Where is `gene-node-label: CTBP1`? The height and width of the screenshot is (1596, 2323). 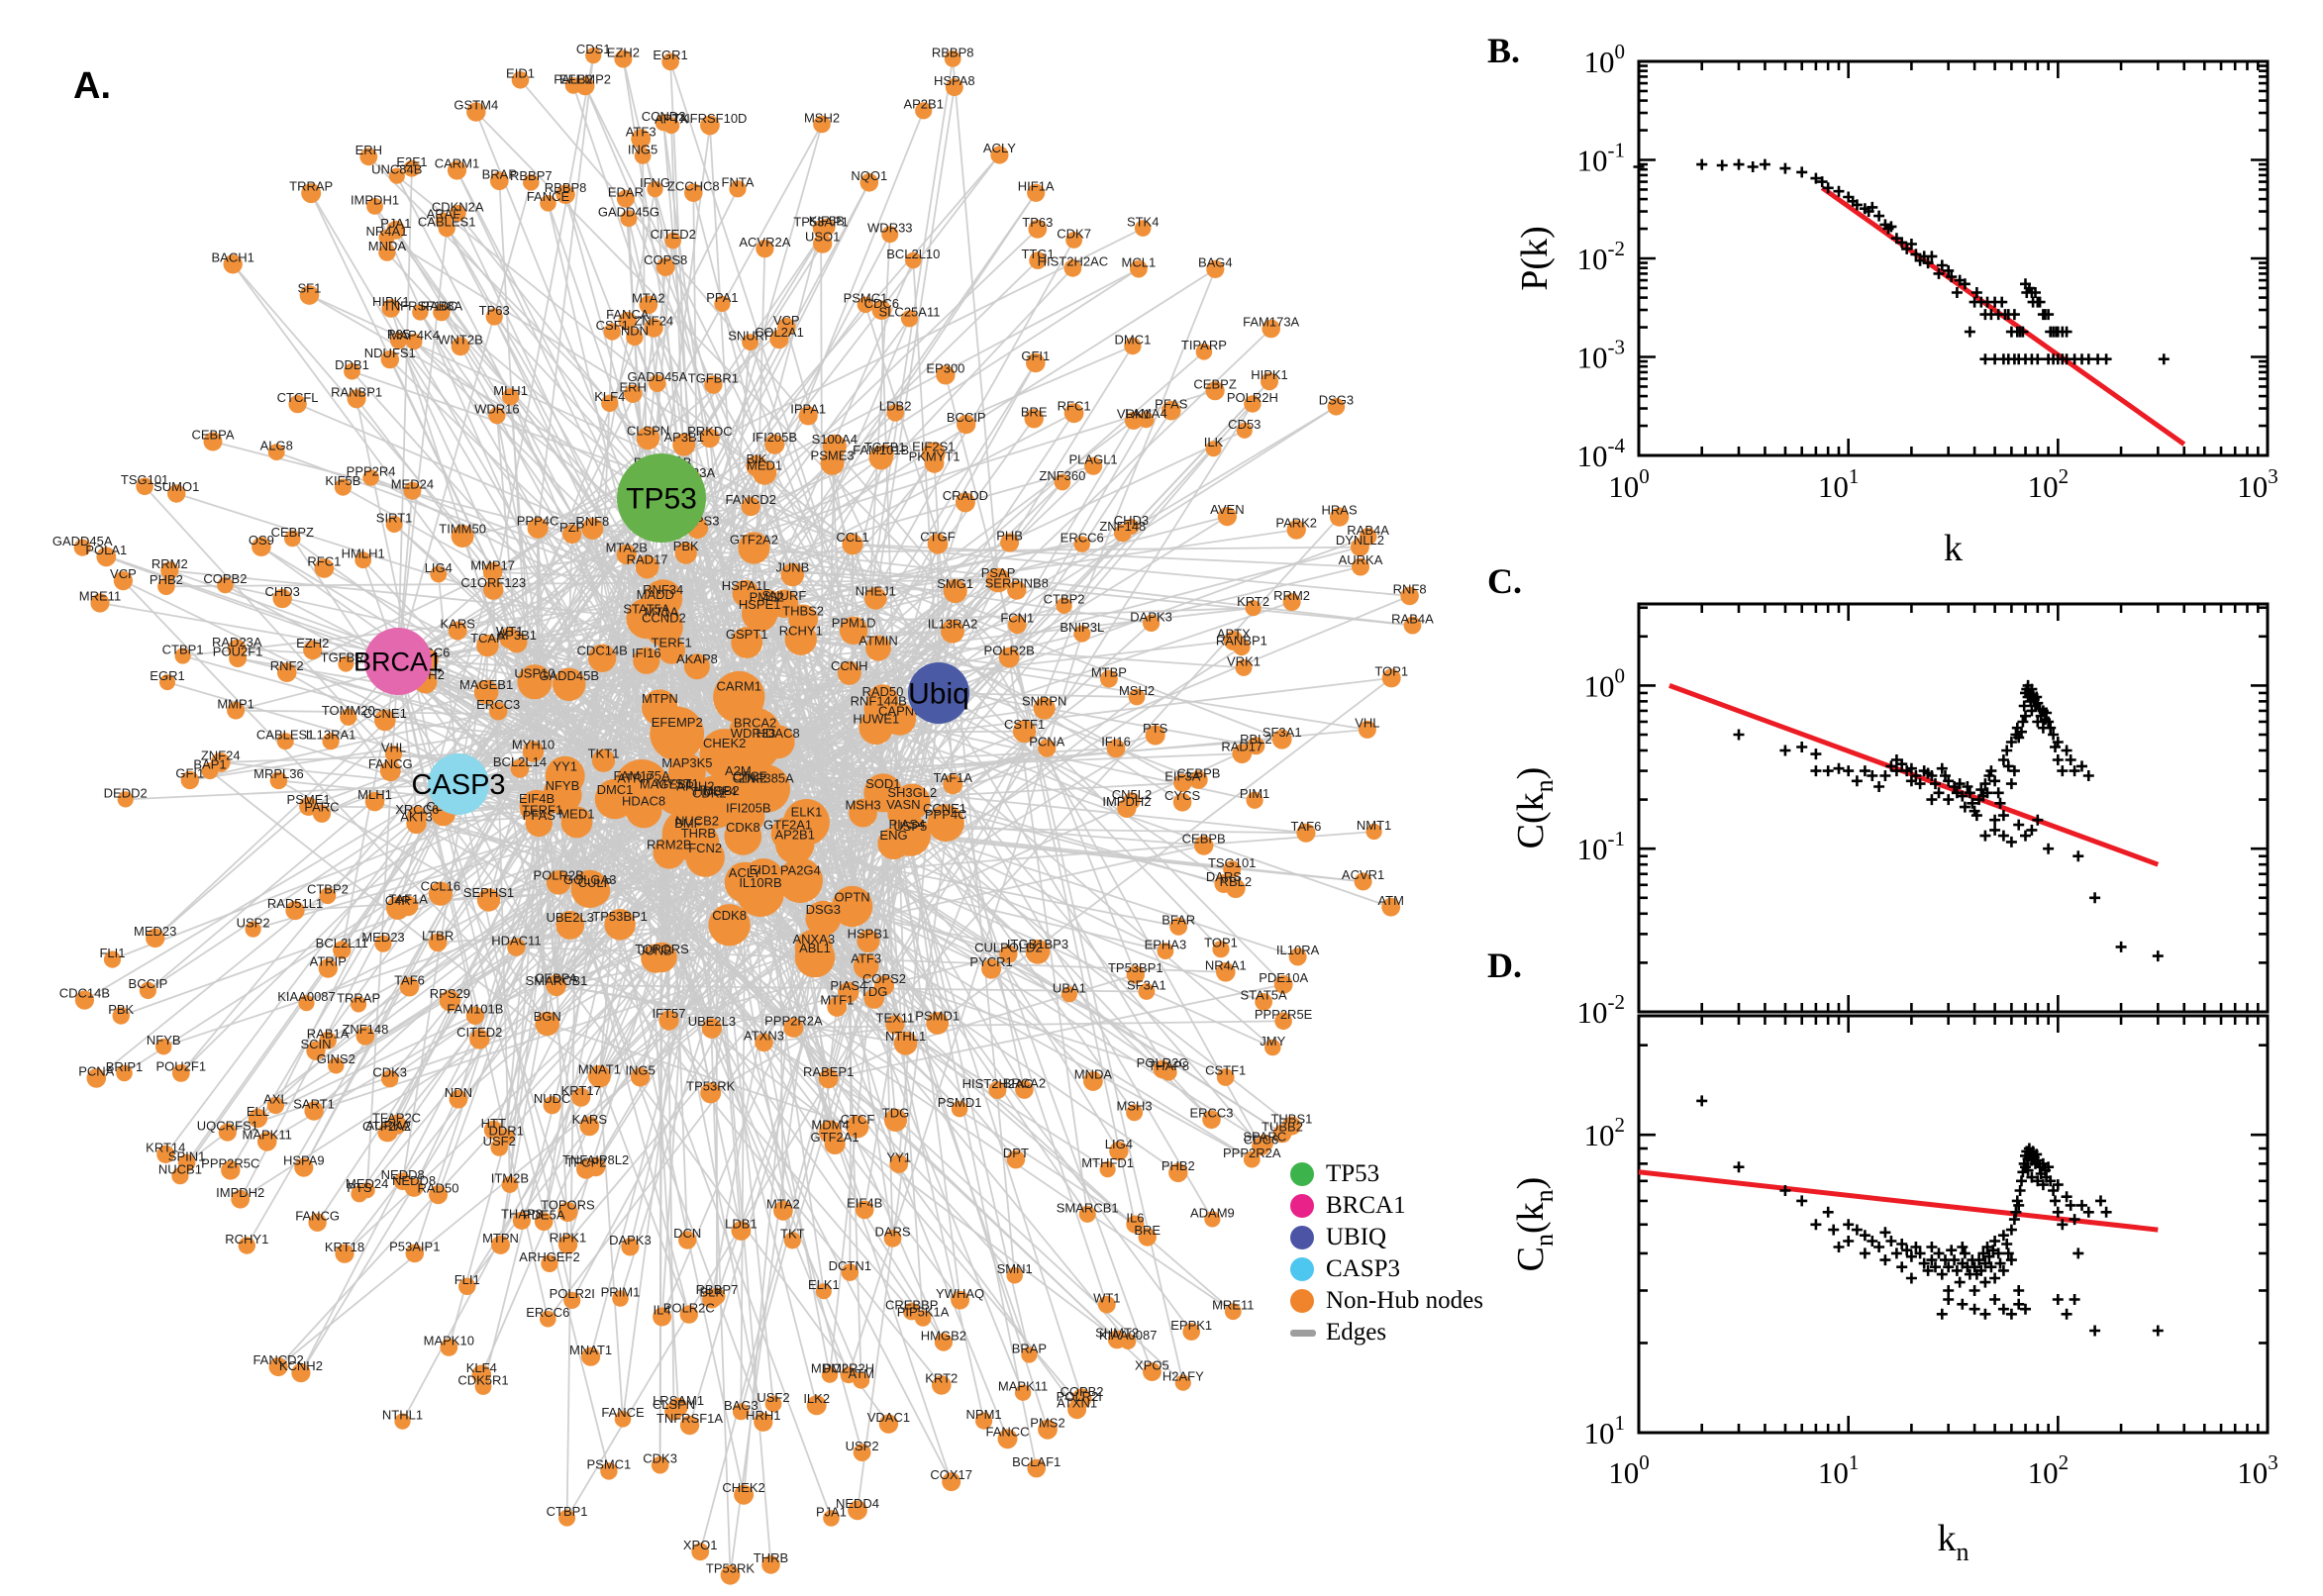 gene-node-label: CTBP1 is located at coordinates (183, 650).